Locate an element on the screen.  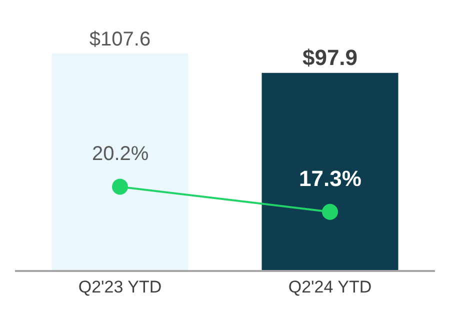
data-label: $97.9 is located at coordinates (330, 57).